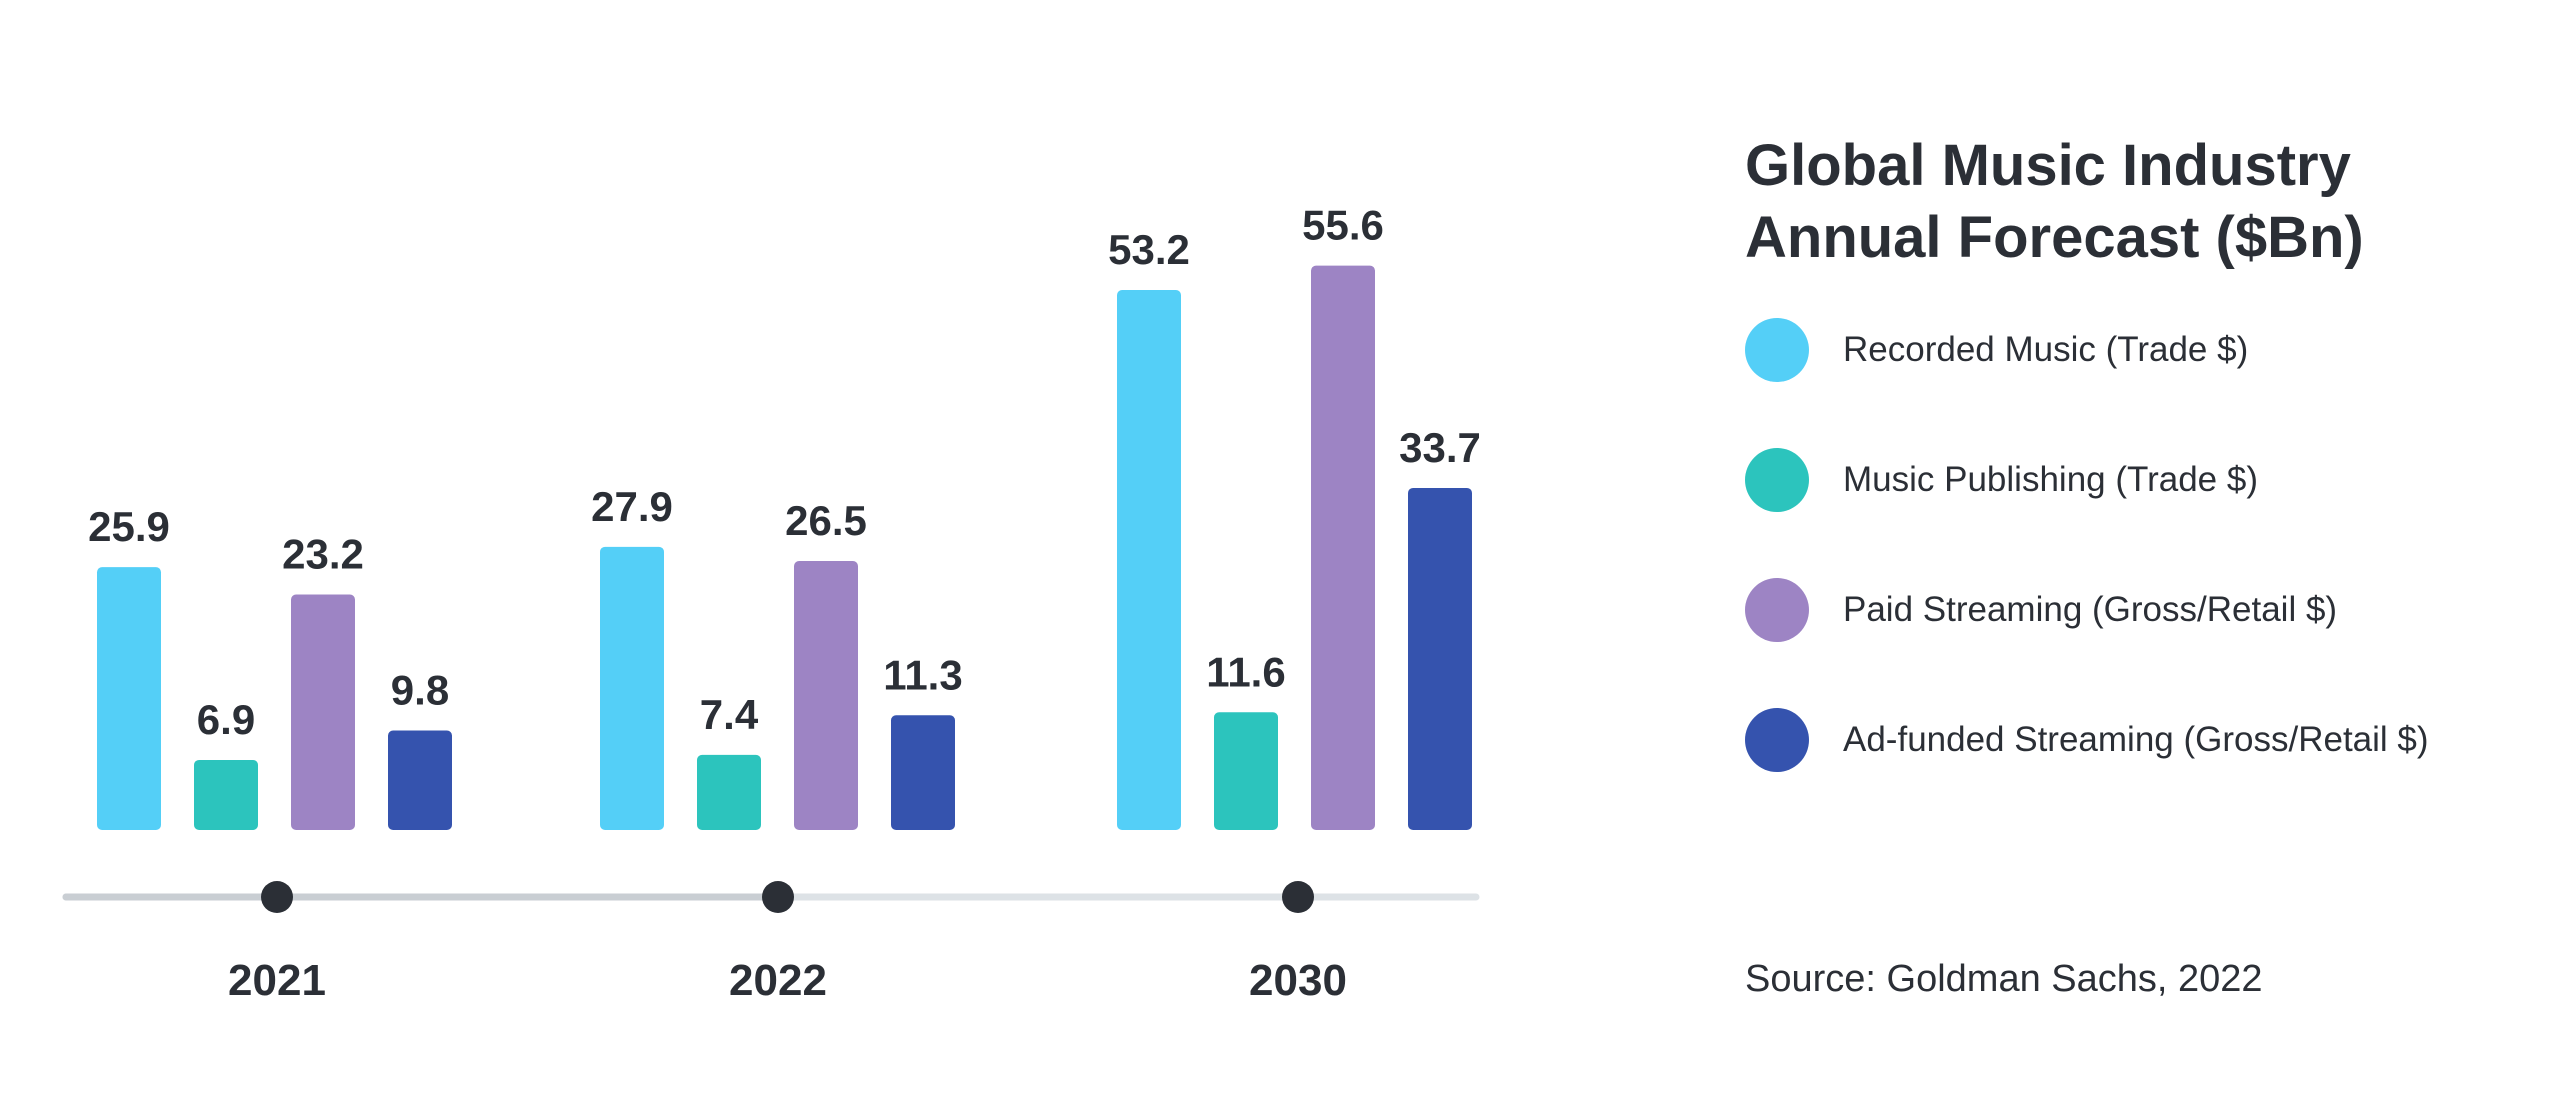  Describe the element at coordinates (778, 980) in the screenshot. I see `x-tick-label-2022: 2022` at that location.